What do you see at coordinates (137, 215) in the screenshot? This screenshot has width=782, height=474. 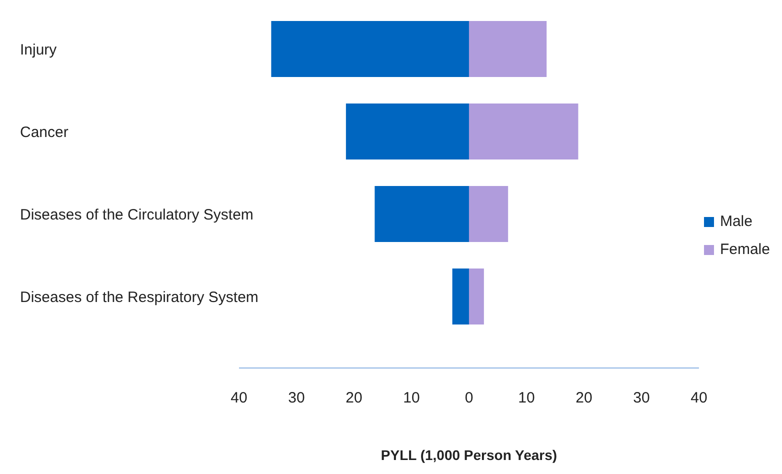 I see `y-tick-label: Diseases of the Circulatory System` at bounding box center [137, 215].